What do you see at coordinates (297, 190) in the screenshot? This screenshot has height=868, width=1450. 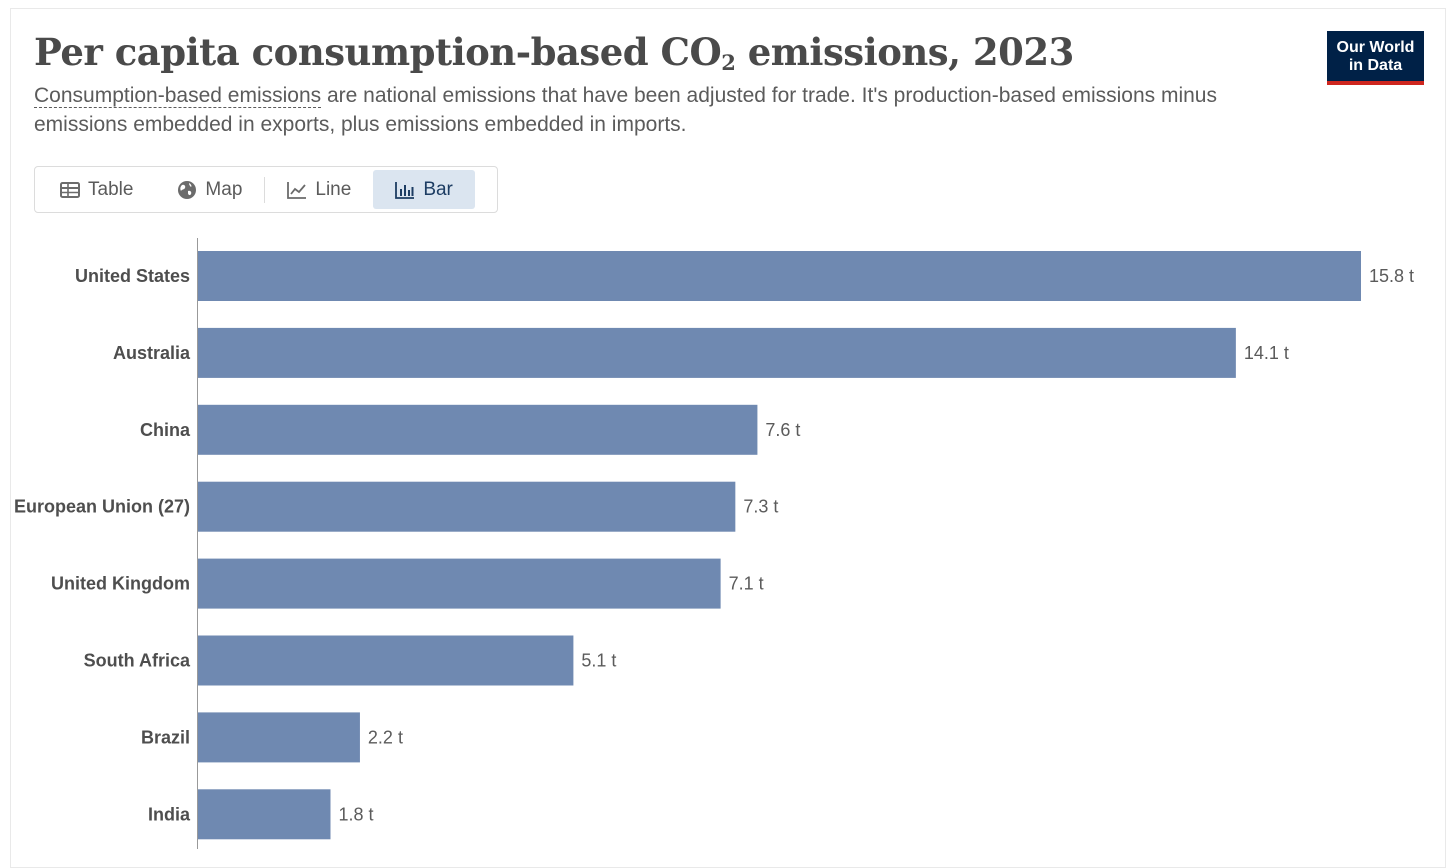 I see `line-chart-icon` at bounding box center [297, 190].